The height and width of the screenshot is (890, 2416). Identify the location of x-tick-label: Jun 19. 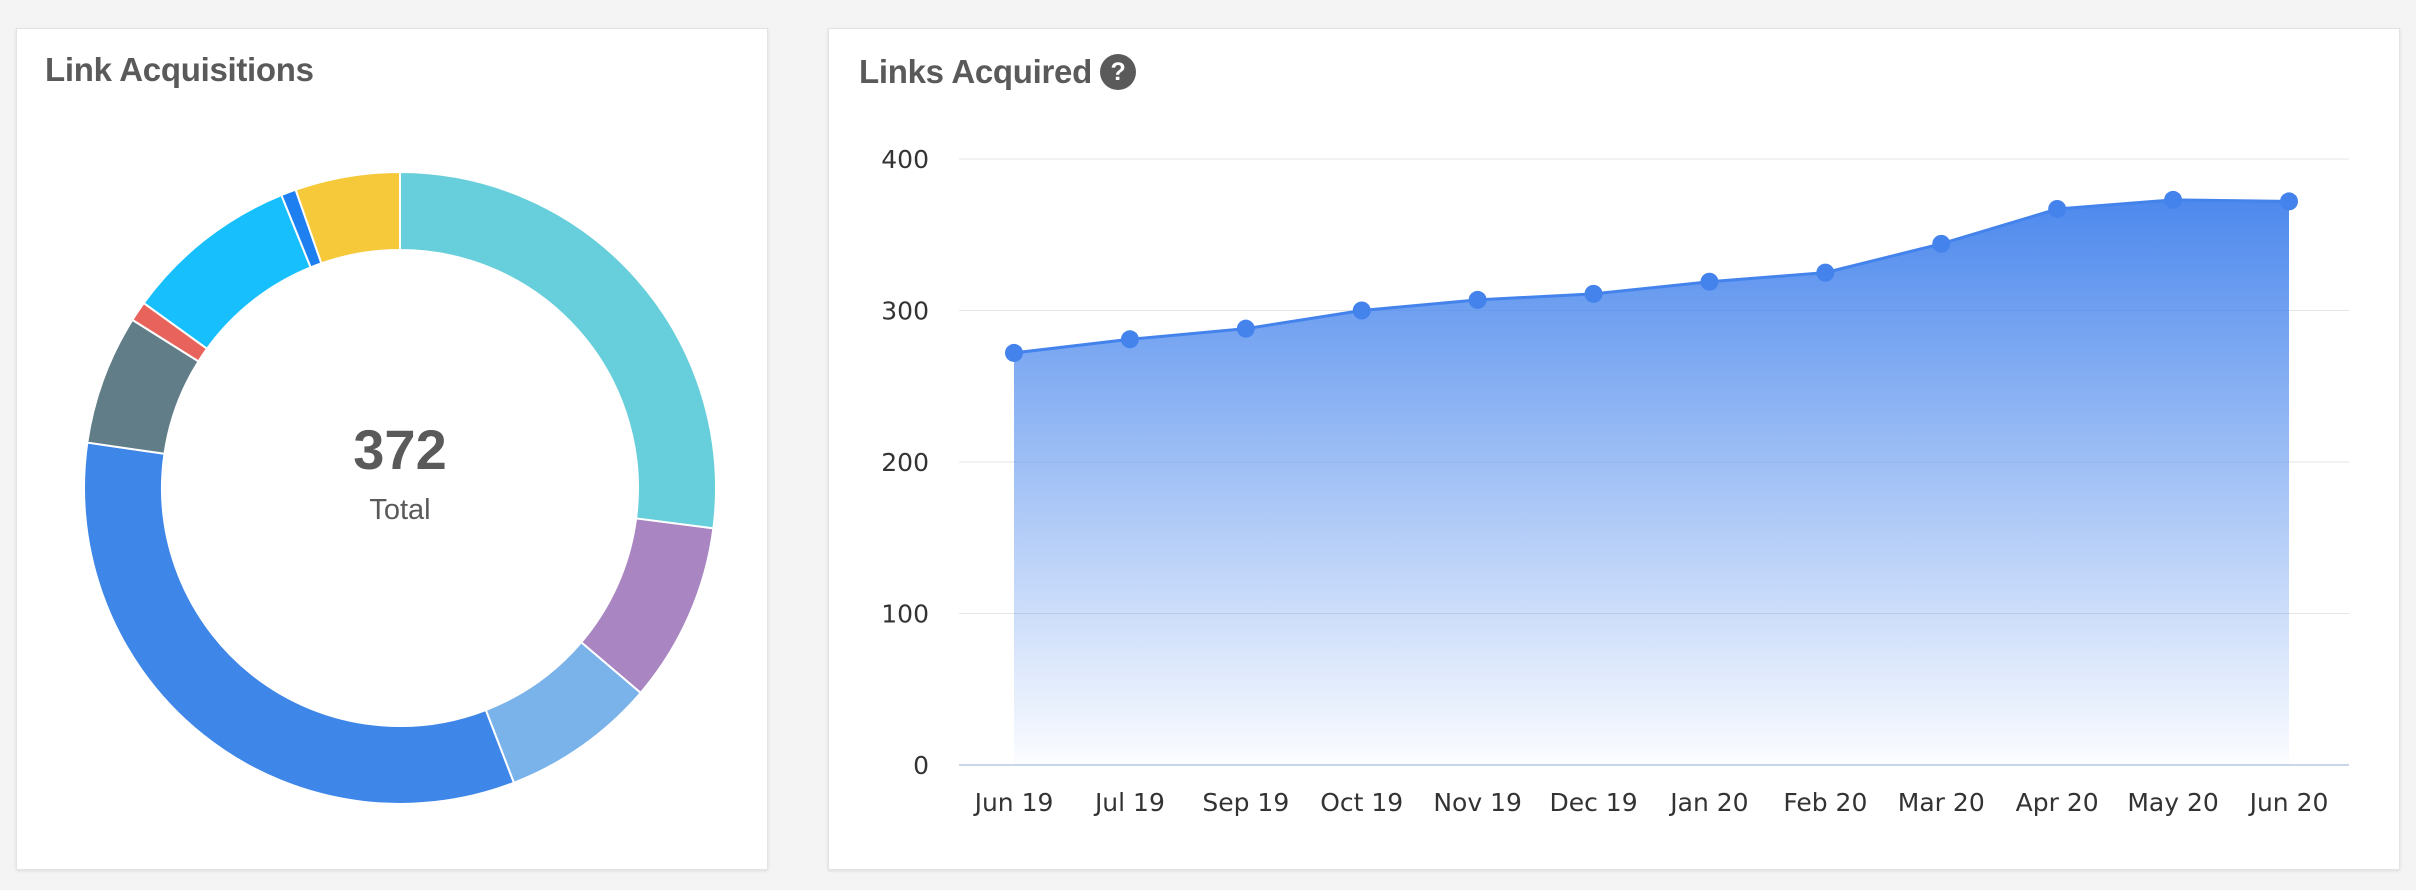
(1013, 802).